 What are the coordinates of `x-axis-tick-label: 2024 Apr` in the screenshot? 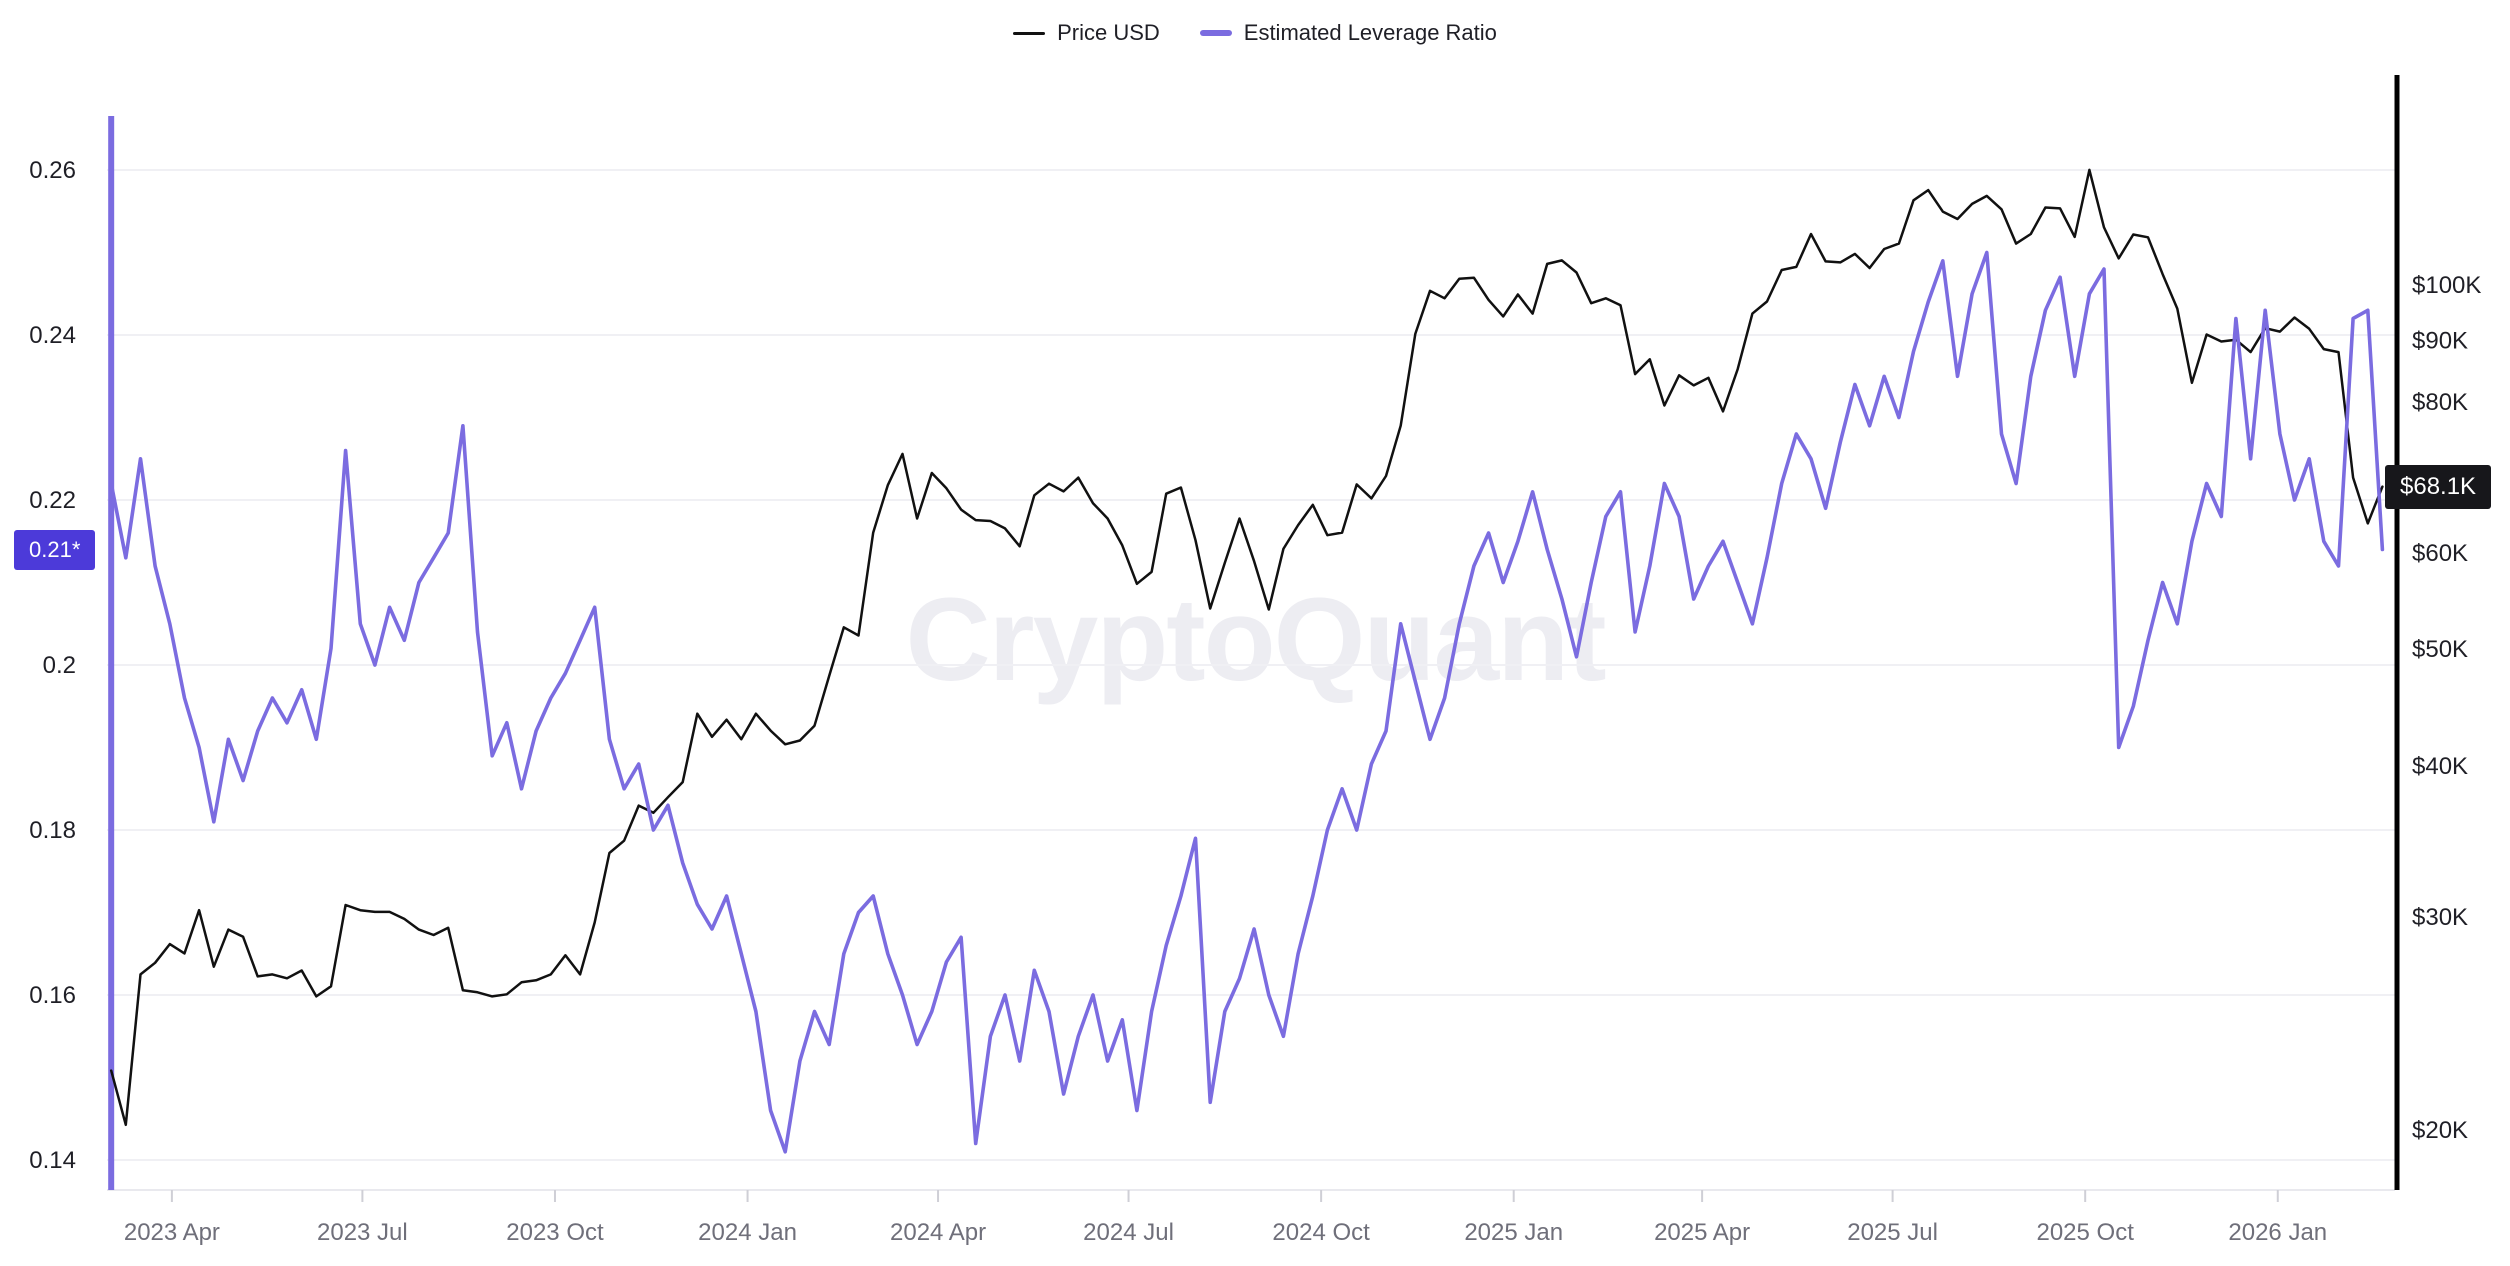 It's located at (938, 1232).